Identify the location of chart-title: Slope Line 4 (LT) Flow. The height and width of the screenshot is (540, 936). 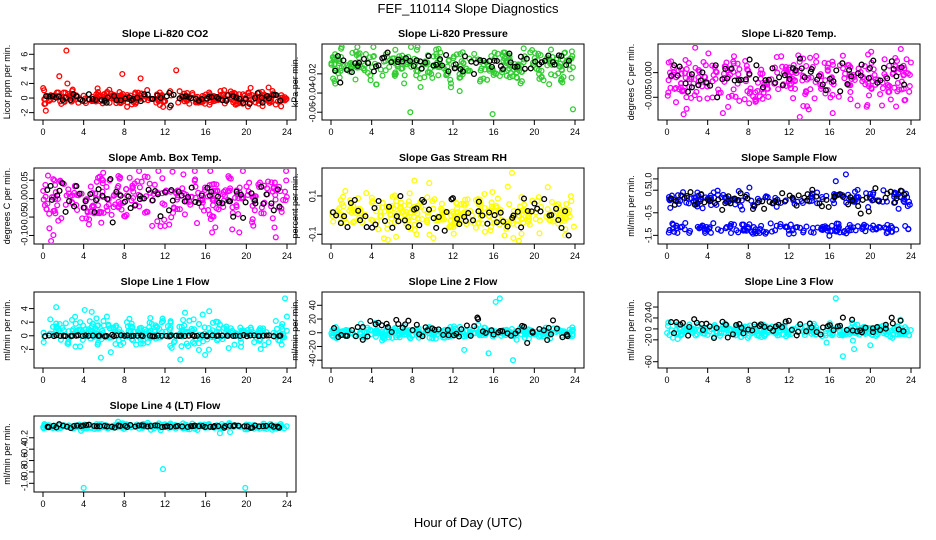
(165, 406).